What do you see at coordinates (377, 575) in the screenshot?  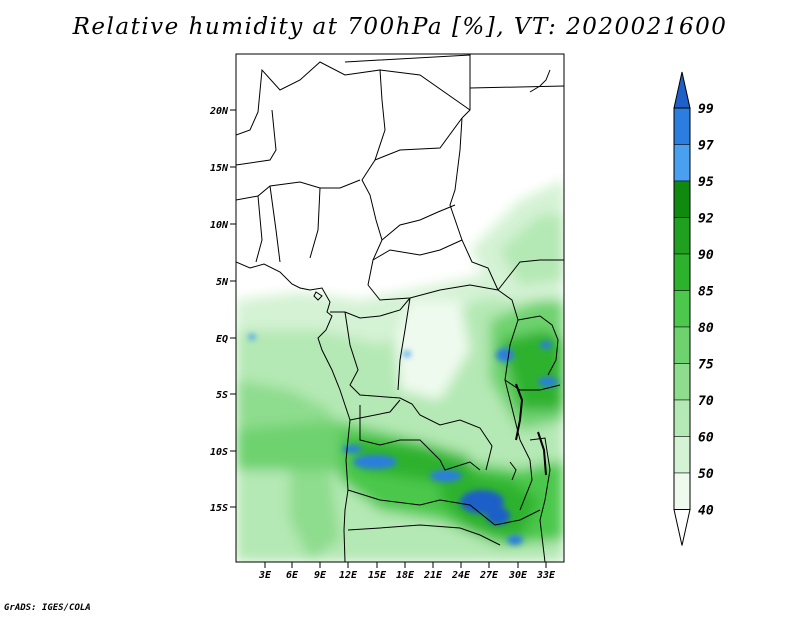 I see `lon-tick-label: 15E` at bounding box center [377, 575].